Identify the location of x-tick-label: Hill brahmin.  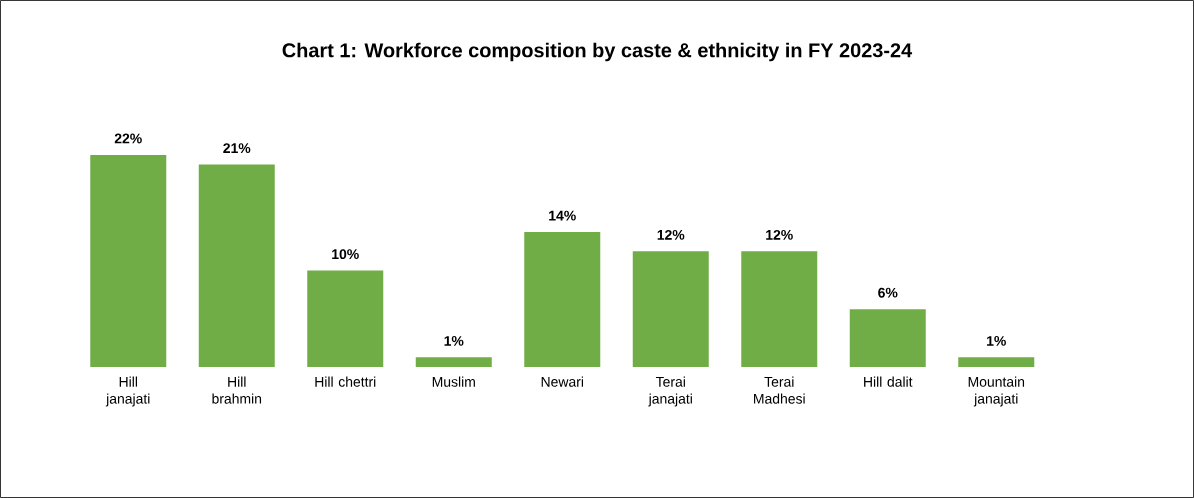
(237, 390).